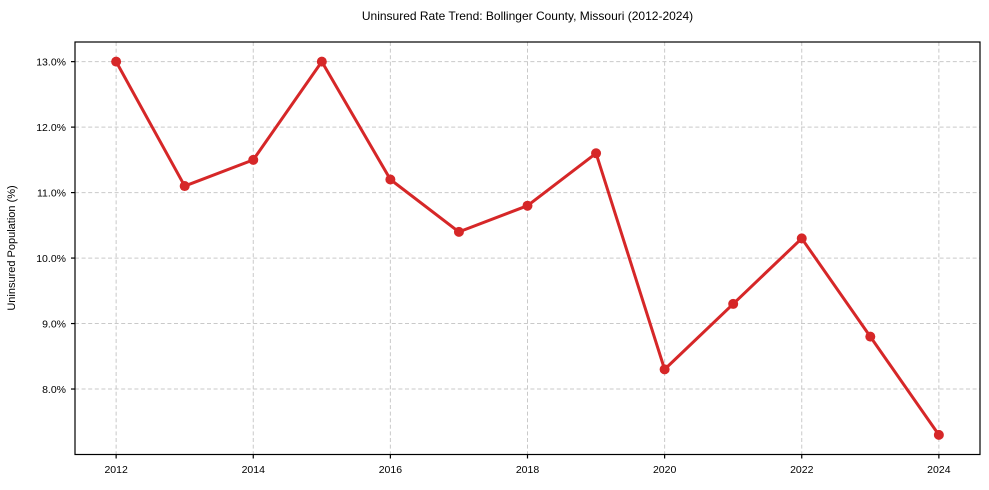  What do you see at coordinates (54, 324) in the screenshot?
I see `y-tick-label: 9.0%` at bounding box center [54, 324].